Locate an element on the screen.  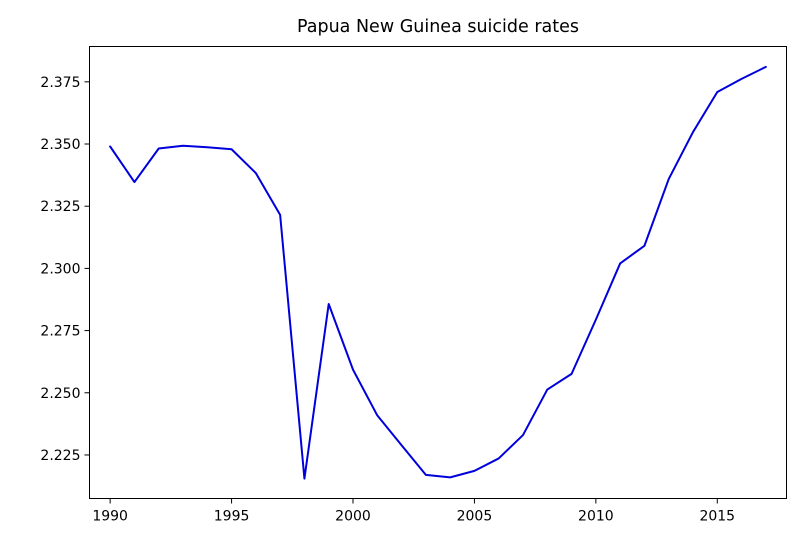
y-axis: 2.225 2.250 2.275 2.300 2.325 2.350 2.375 is located at coordinates (65, 269).